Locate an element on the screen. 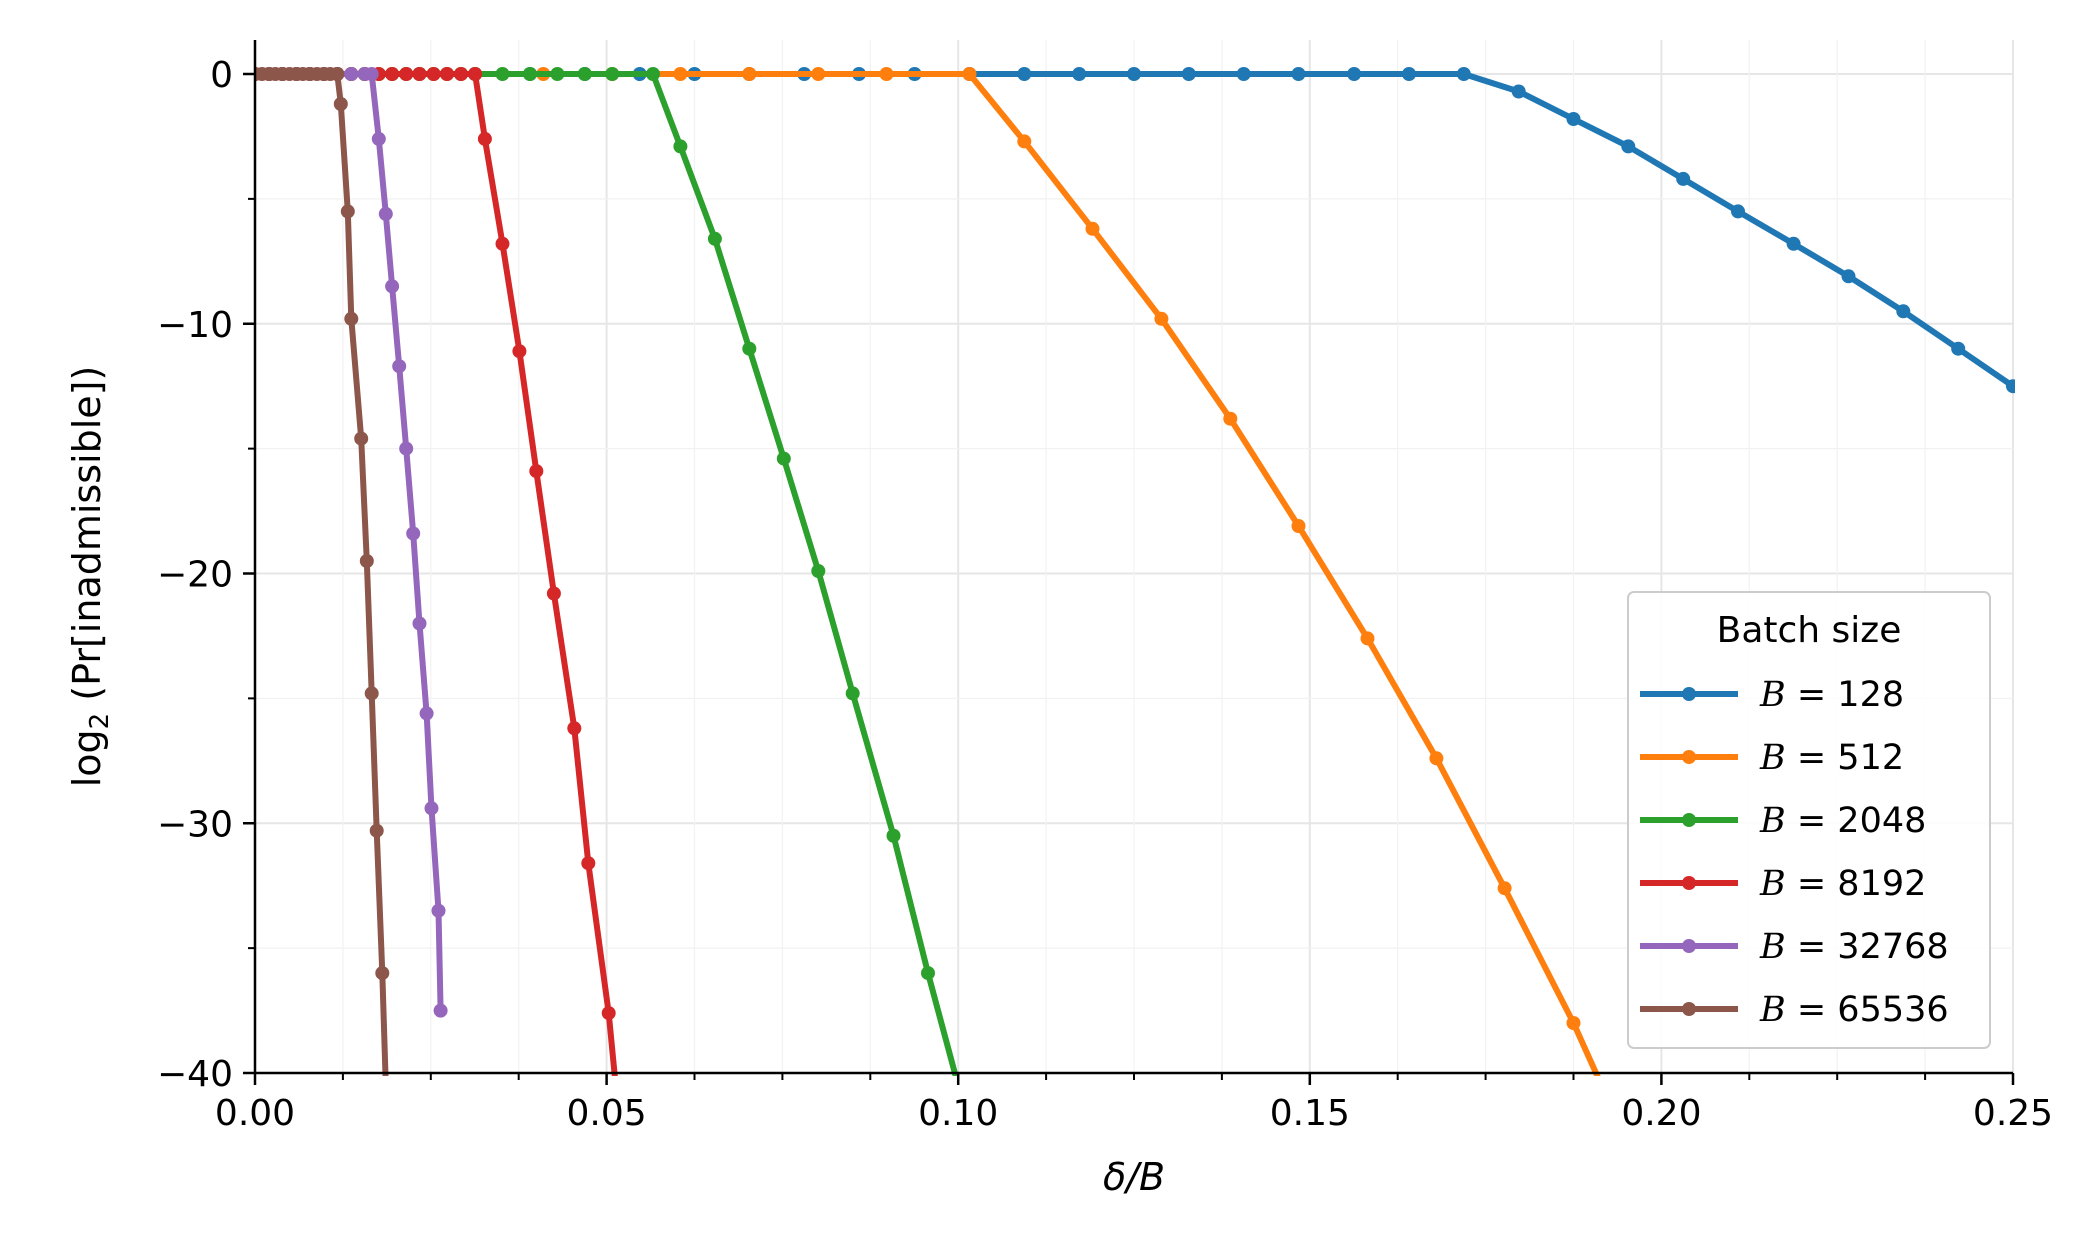  x-tick-label-1: 0.05 is located at coordinates (607, 1113).